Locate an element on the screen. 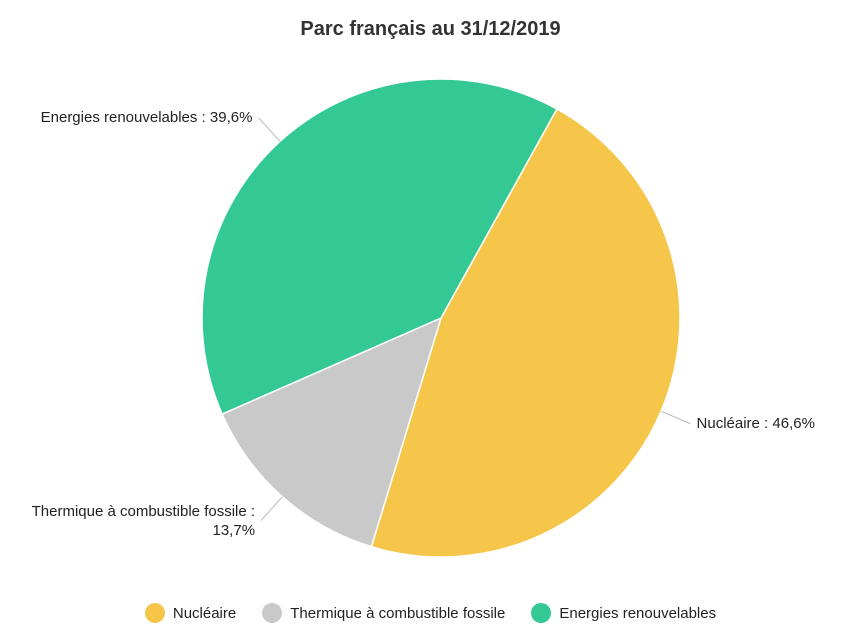 Image resolution: width=861 pixels, height=633 pixels. legend-item: Nucléaire is located at coordinates (190, 613).